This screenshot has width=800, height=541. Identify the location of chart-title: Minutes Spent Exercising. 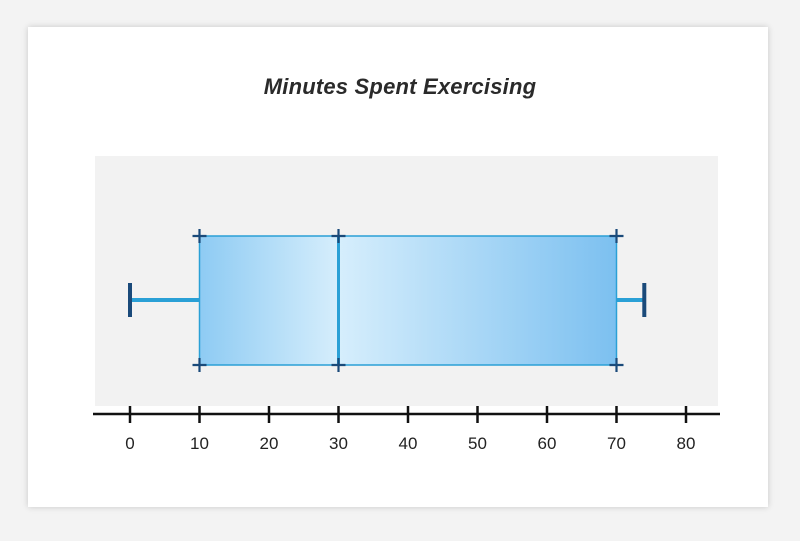
(400, 86).